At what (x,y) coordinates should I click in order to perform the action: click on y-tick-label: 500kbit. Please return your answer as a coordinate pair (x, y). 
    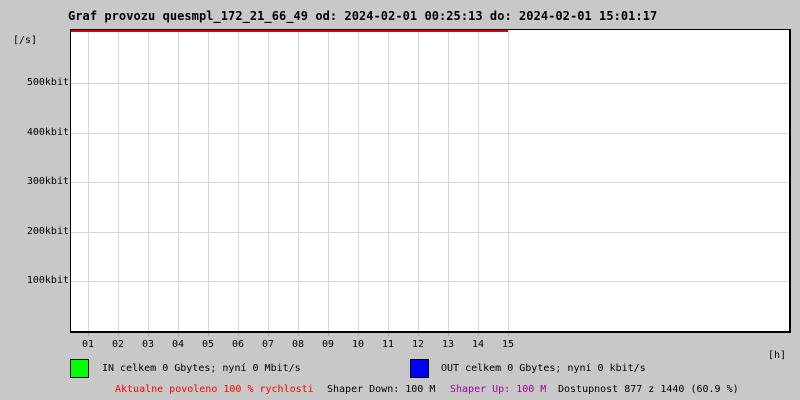
    Looking at the image, I should click on (47, 82).